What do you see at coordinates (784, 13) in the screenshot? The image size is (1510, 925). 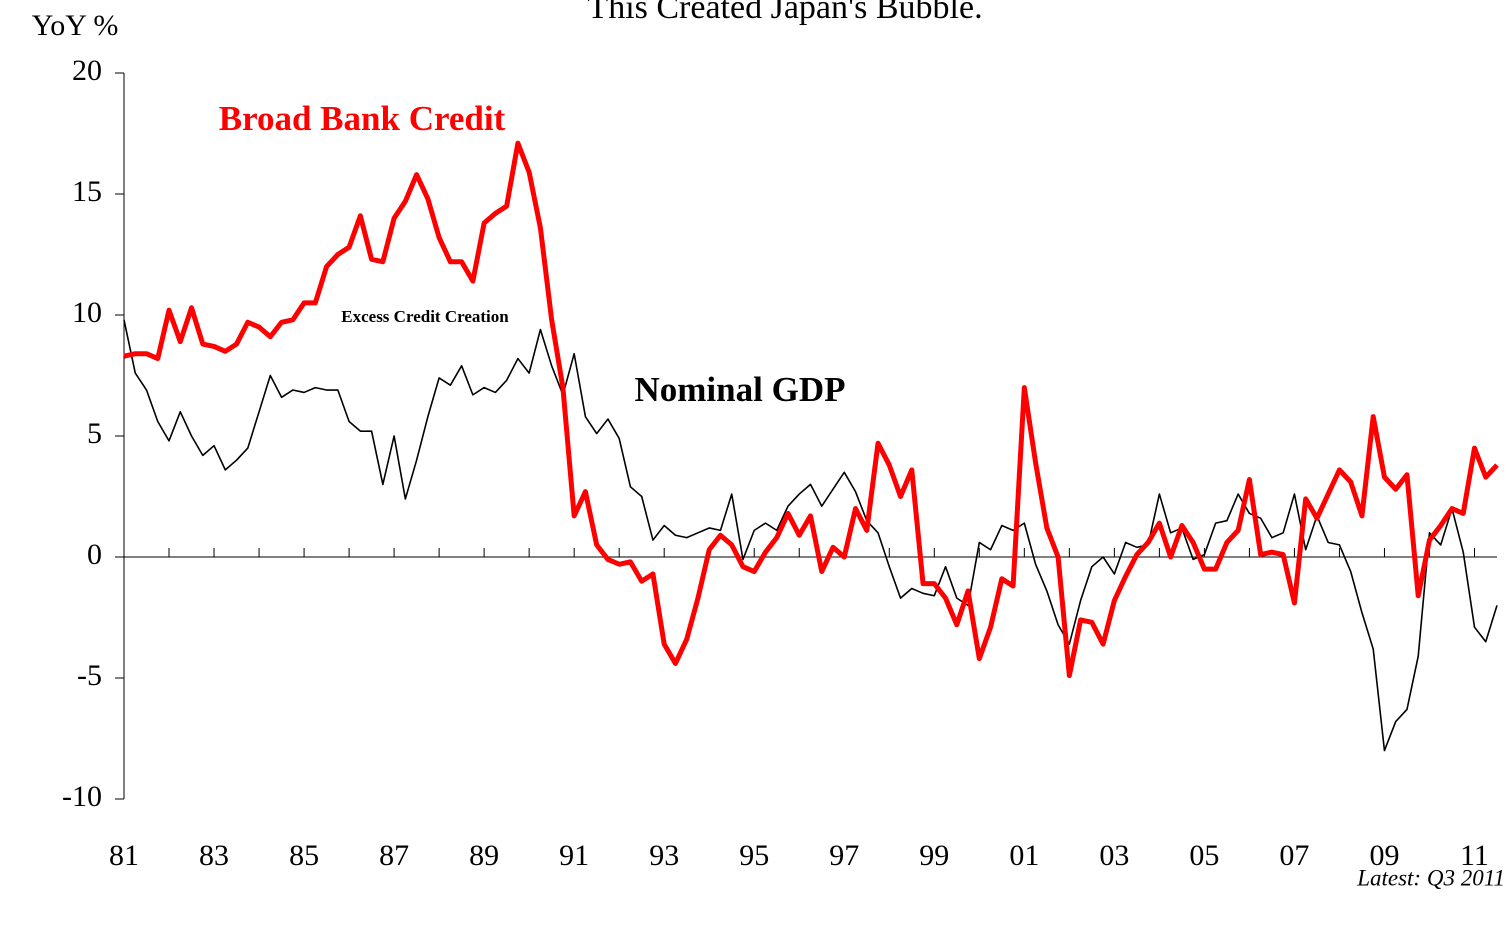 I see `chart-title: This Created Japan's Bubble.` at bounding box center [784, 13].